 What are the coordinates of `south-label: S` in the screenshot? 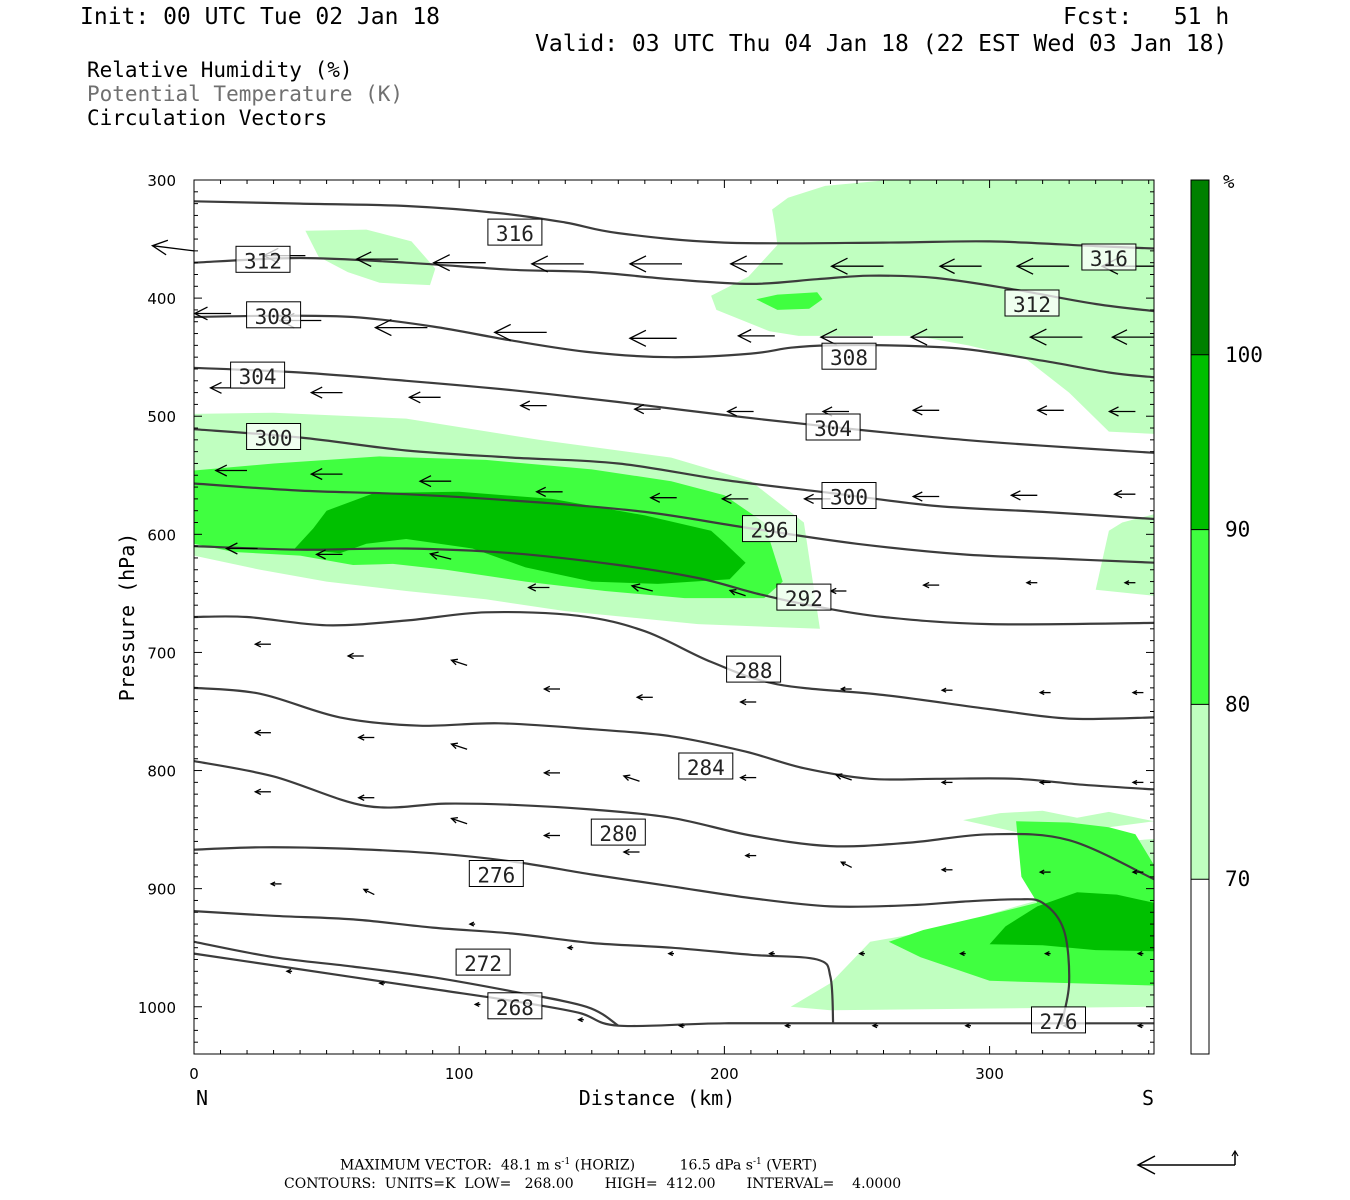 It's located at (1148, 1098).